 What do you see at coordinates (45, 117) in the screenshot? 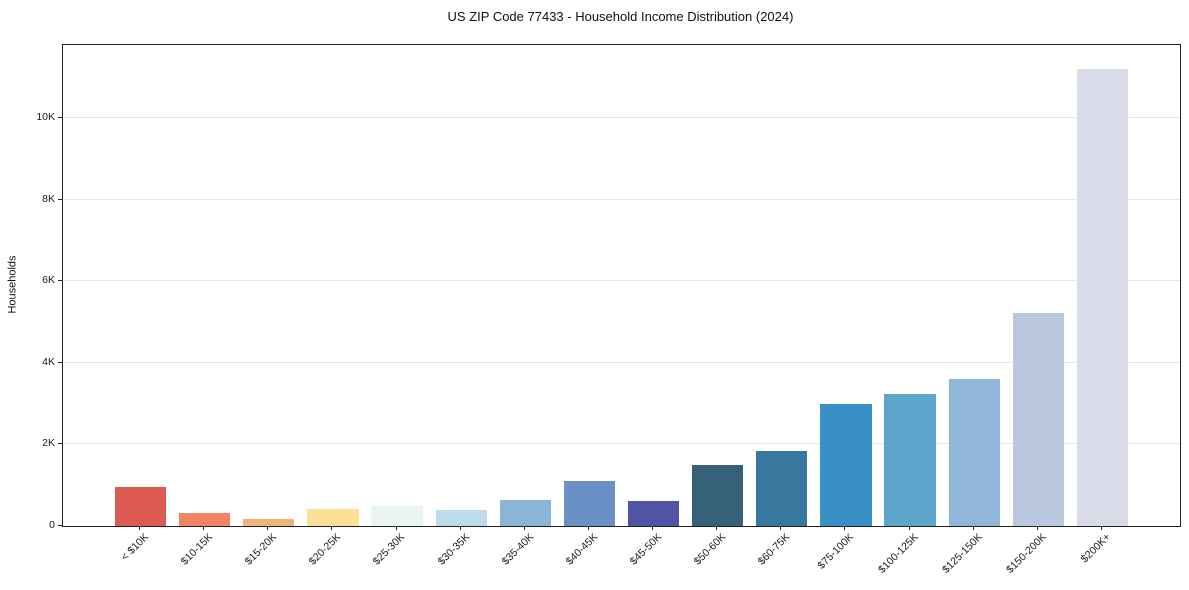
I see `y-tick-label: 10K` at bounding box center [45, 117].